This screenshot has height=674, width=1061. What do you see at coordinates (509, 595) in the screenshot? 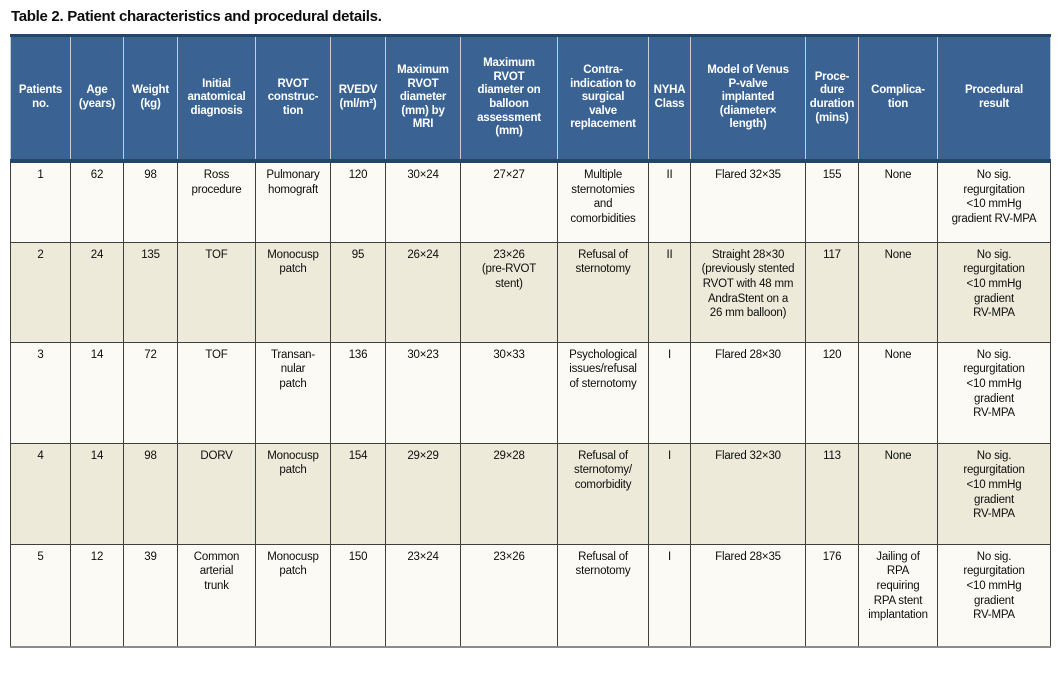
I see `table-cell: 23×26` at bounding box center [509, 595].